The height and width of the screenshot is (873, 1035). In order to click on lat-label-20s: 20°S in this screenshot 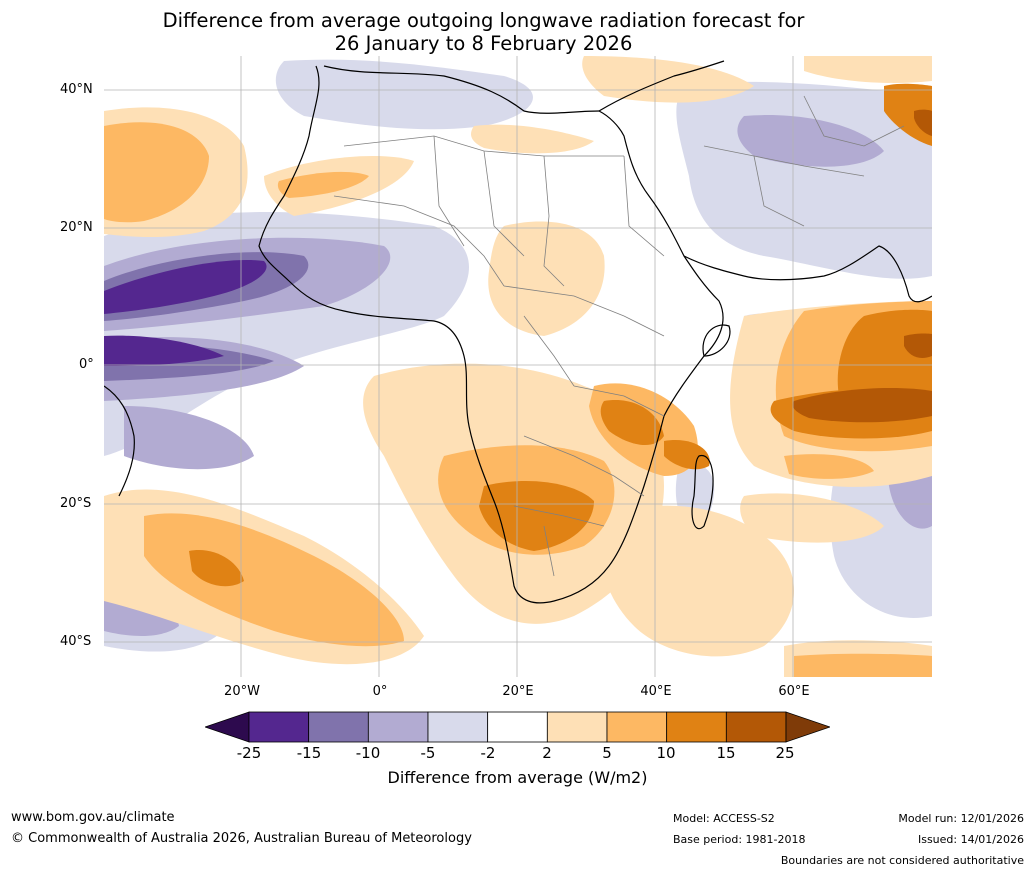, I will do `click(76, 503)`.